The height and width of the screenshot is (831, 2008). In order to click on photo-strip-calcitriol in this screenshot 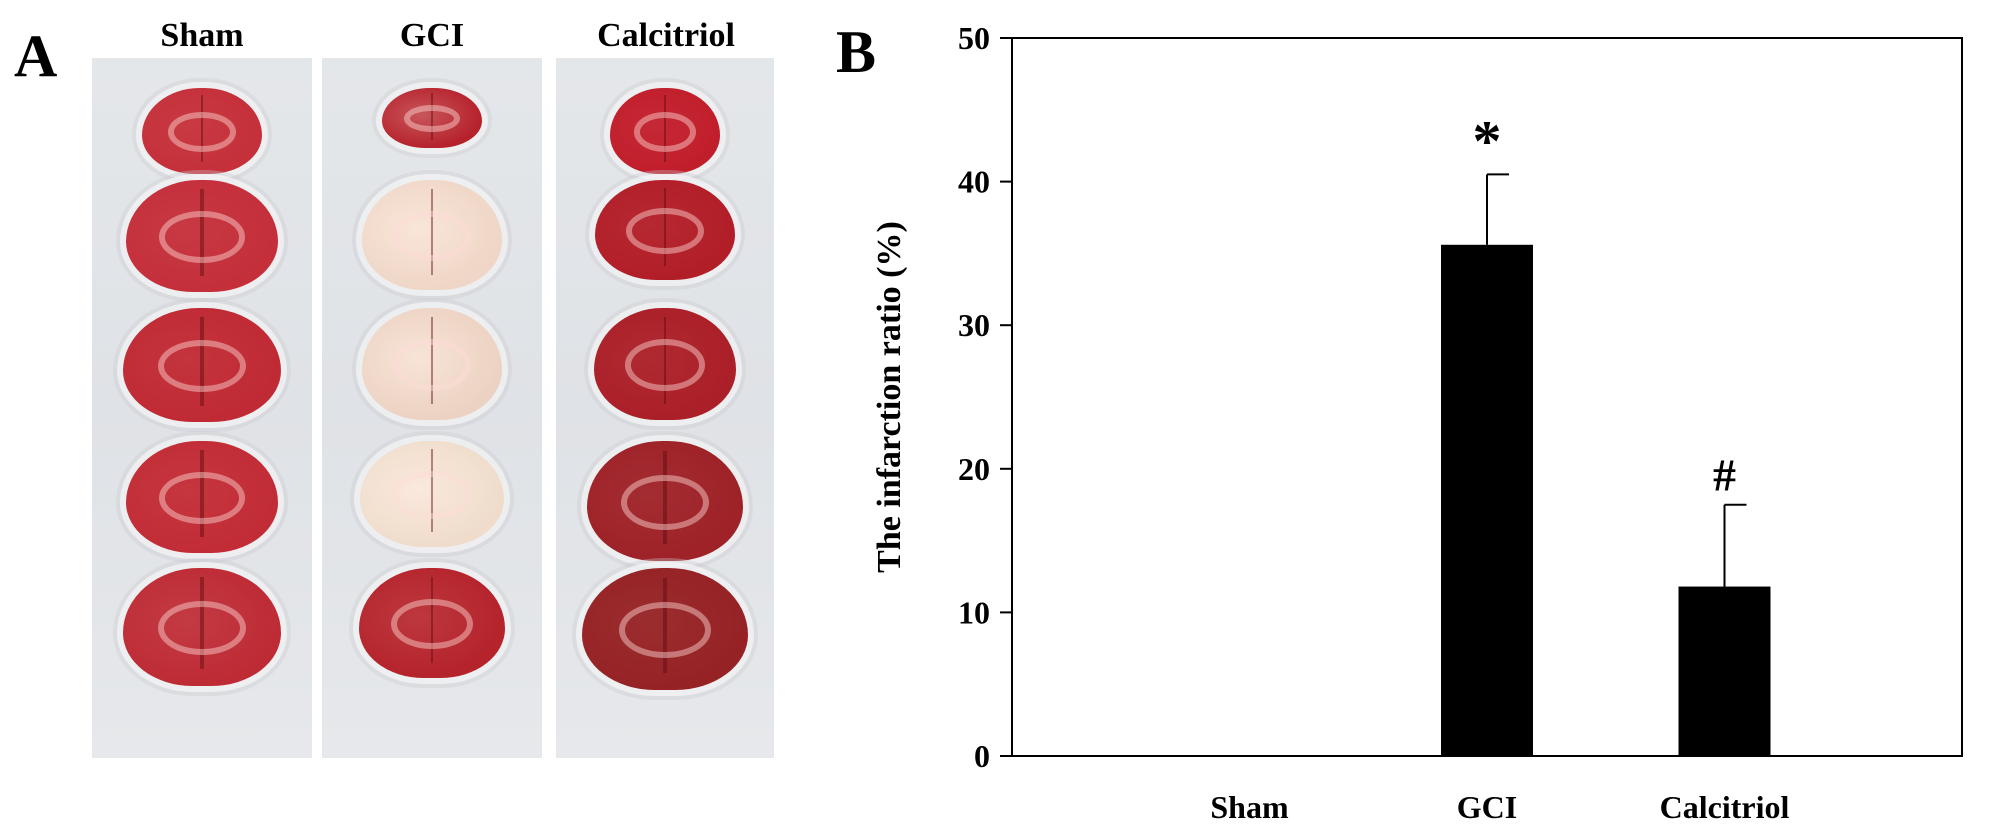, I will do `click(665, 408)`.